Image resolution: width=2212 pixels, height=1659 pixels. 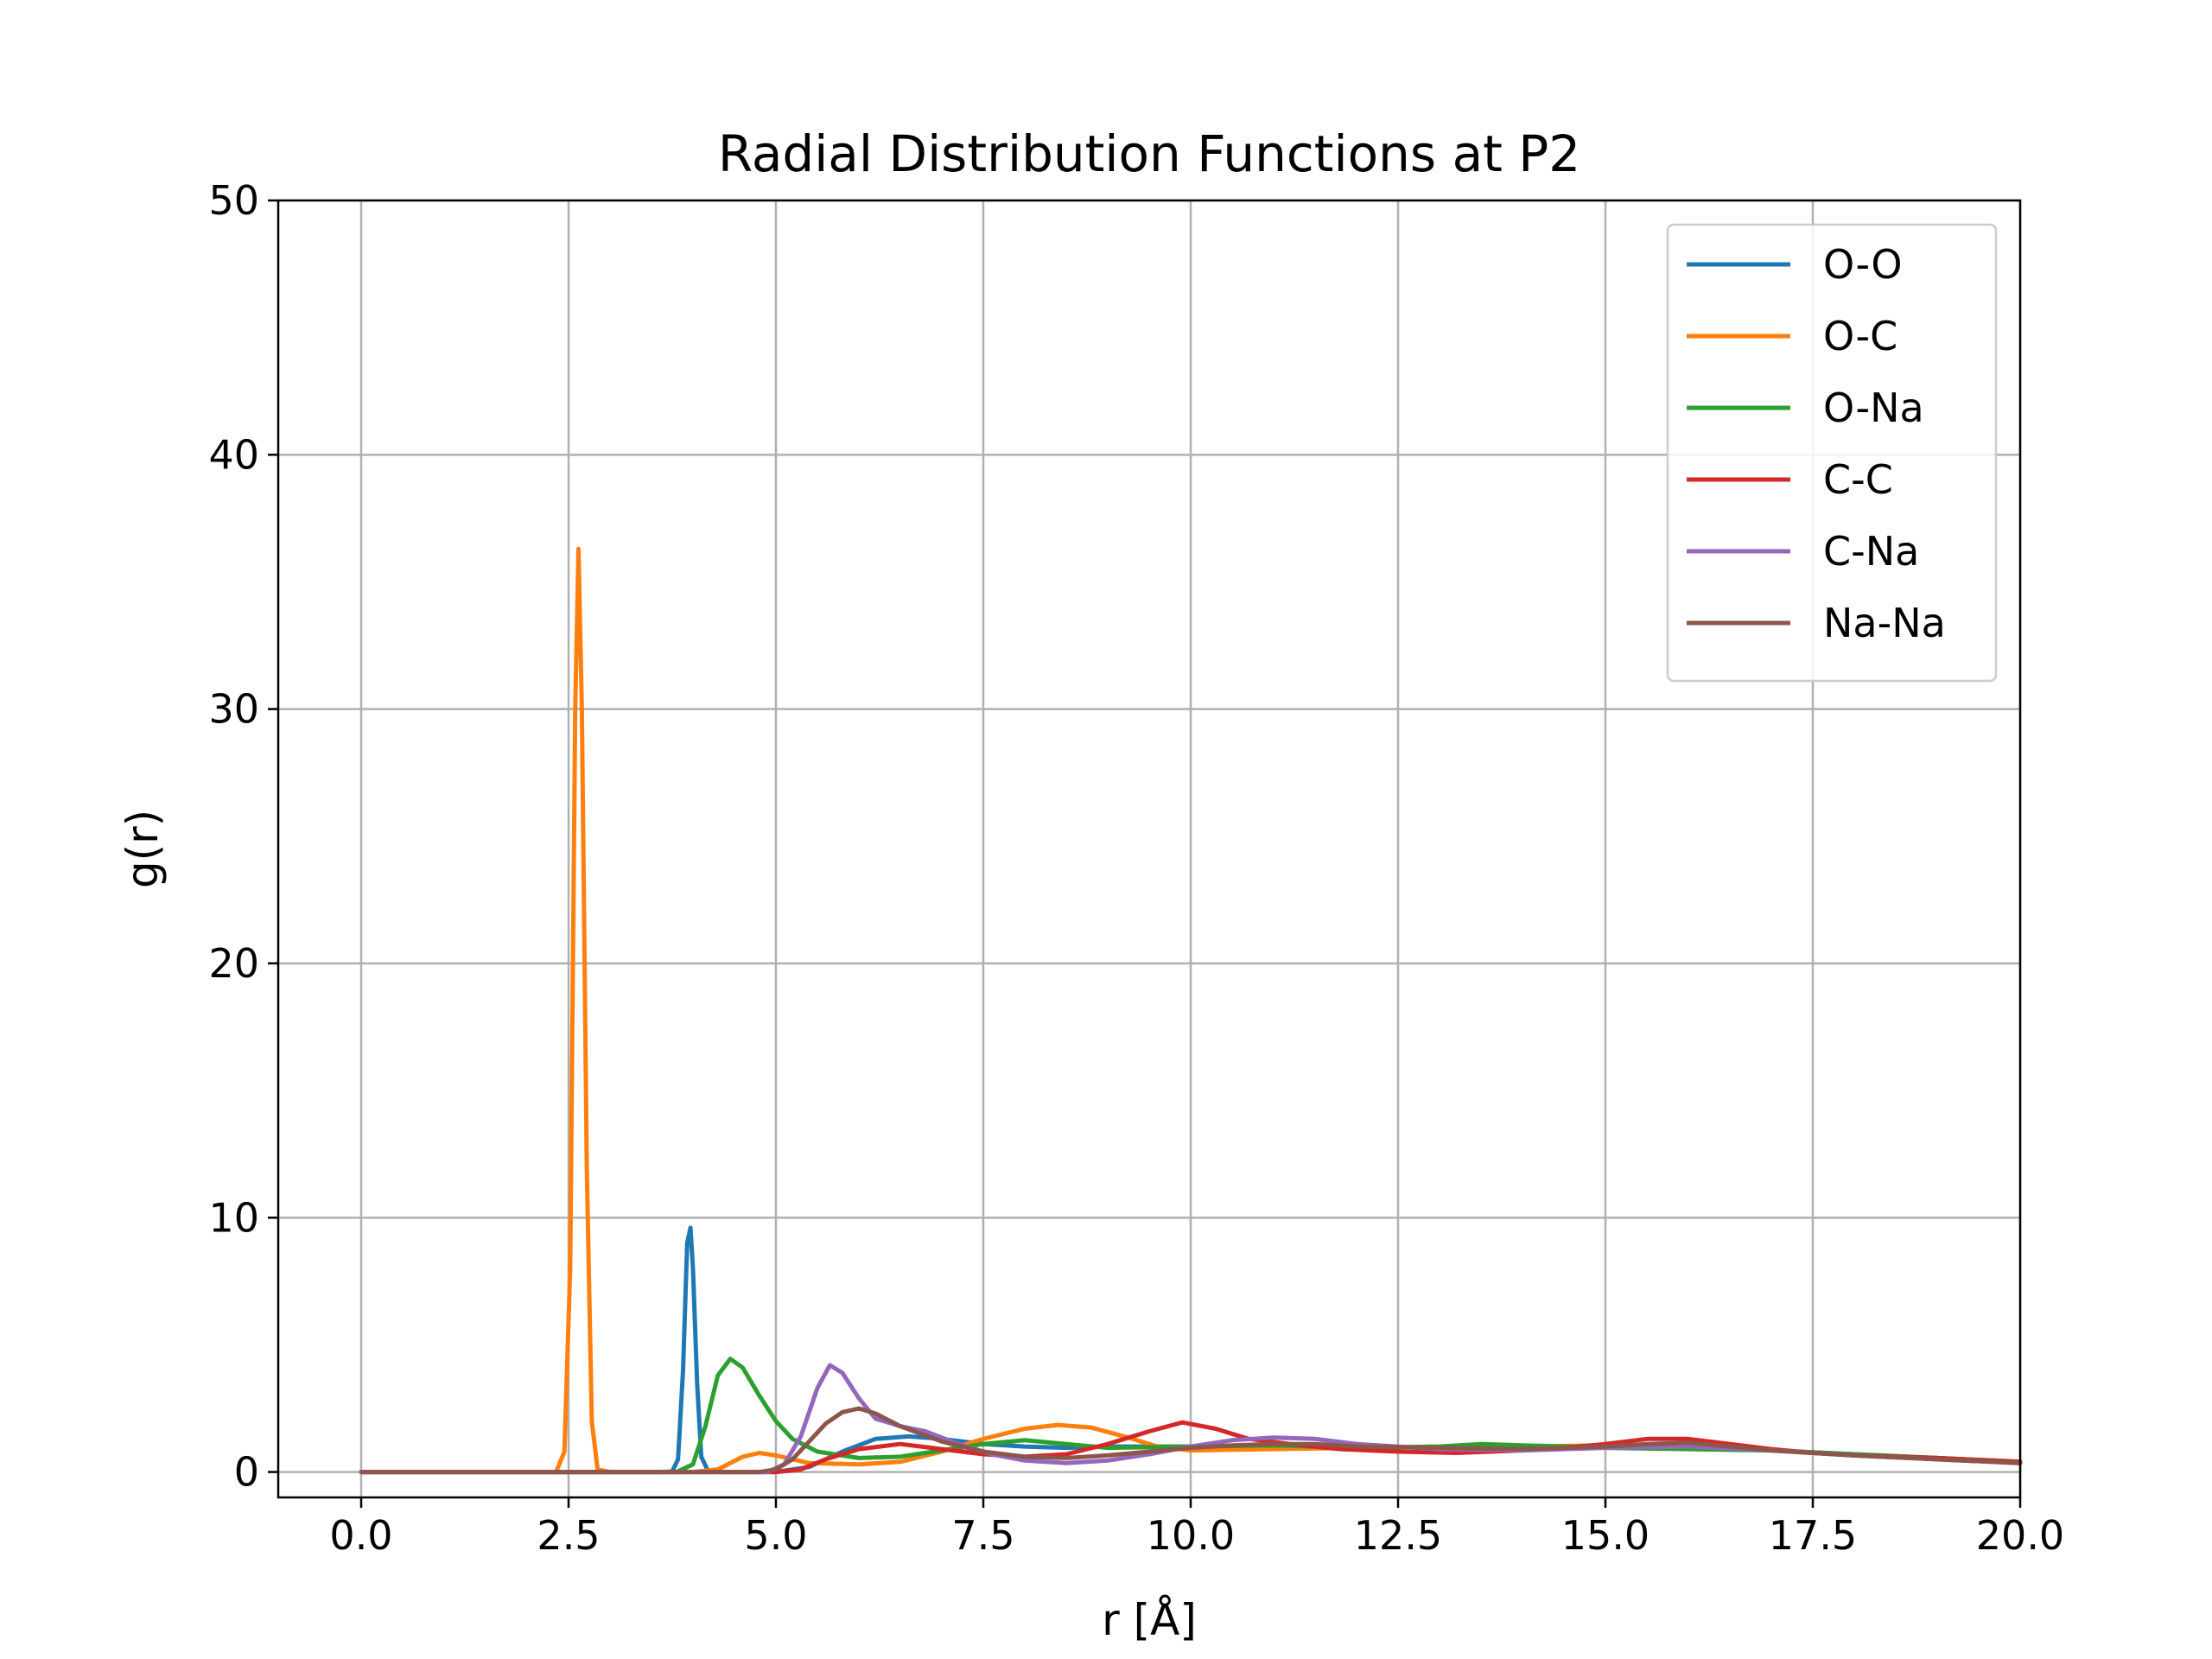 I want to click on legend: O-O O-C O-Na C-C C-Na Na-Na, so click(x=1832, y=453).